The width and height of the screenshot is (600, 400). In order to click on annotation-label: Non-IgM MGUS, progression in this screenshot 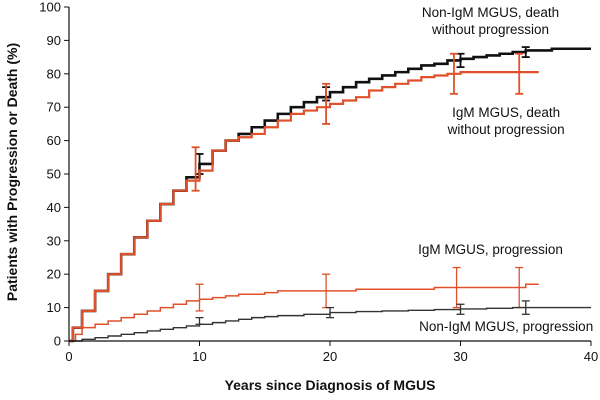, I will do `click(506, 326)`.